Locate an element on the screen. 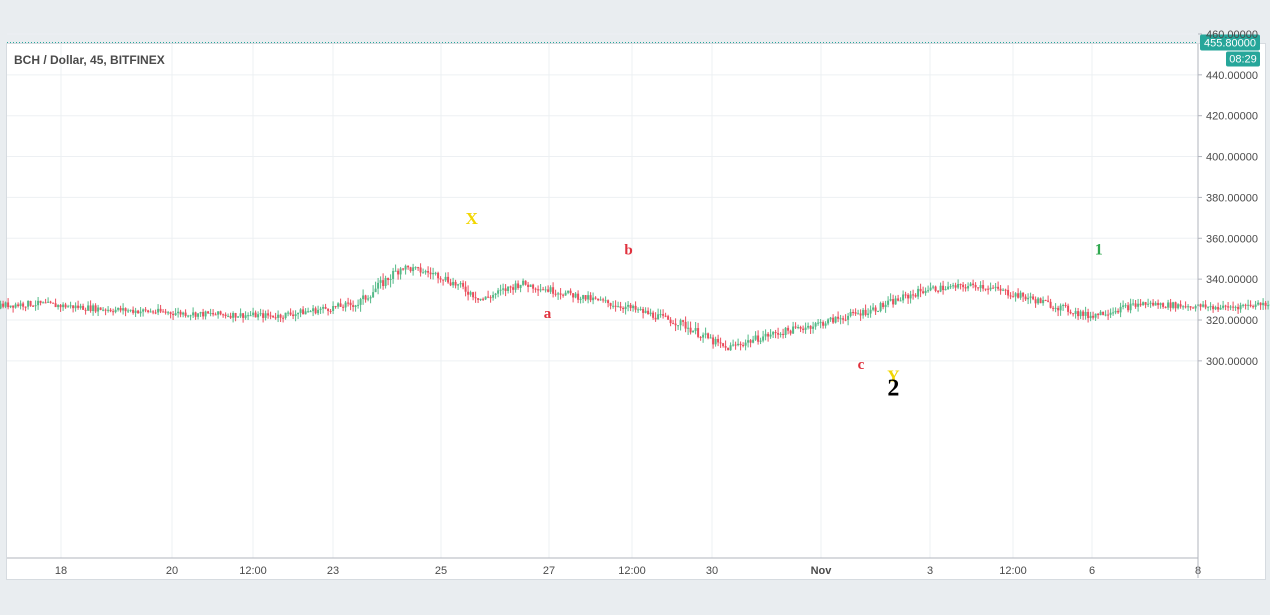  y-tick-label: 440.00000 is located at coordinates (1232, 76).